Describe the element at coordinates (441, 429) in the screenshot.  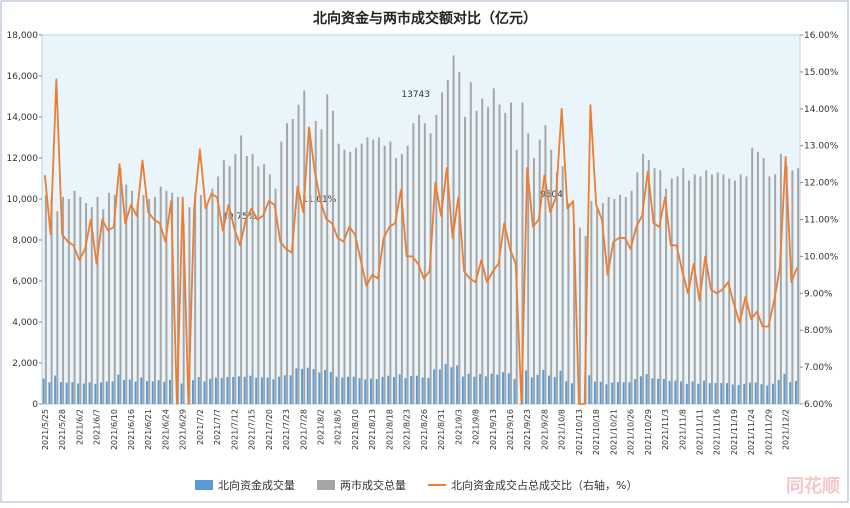
I see `x-tick-label: 2021/8/31` at that location.